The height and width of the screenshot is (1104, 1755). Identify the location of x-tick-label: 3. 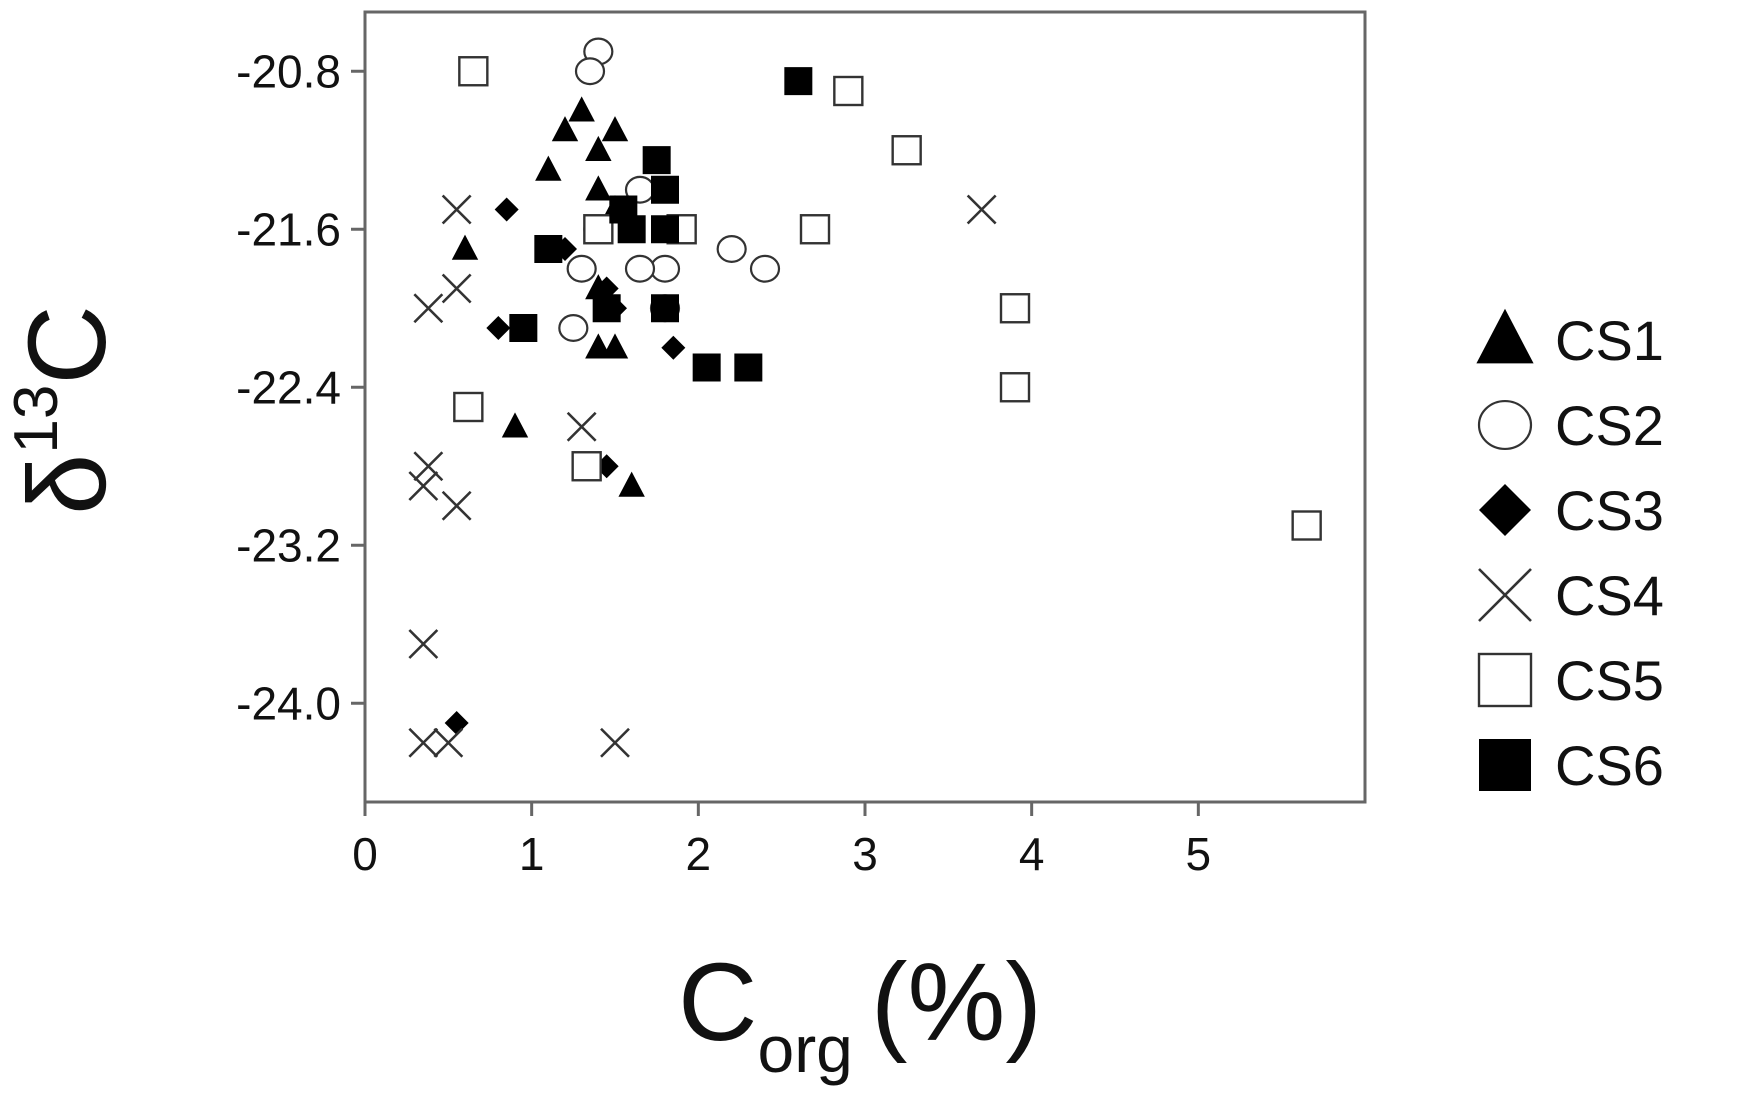
(865, 854).